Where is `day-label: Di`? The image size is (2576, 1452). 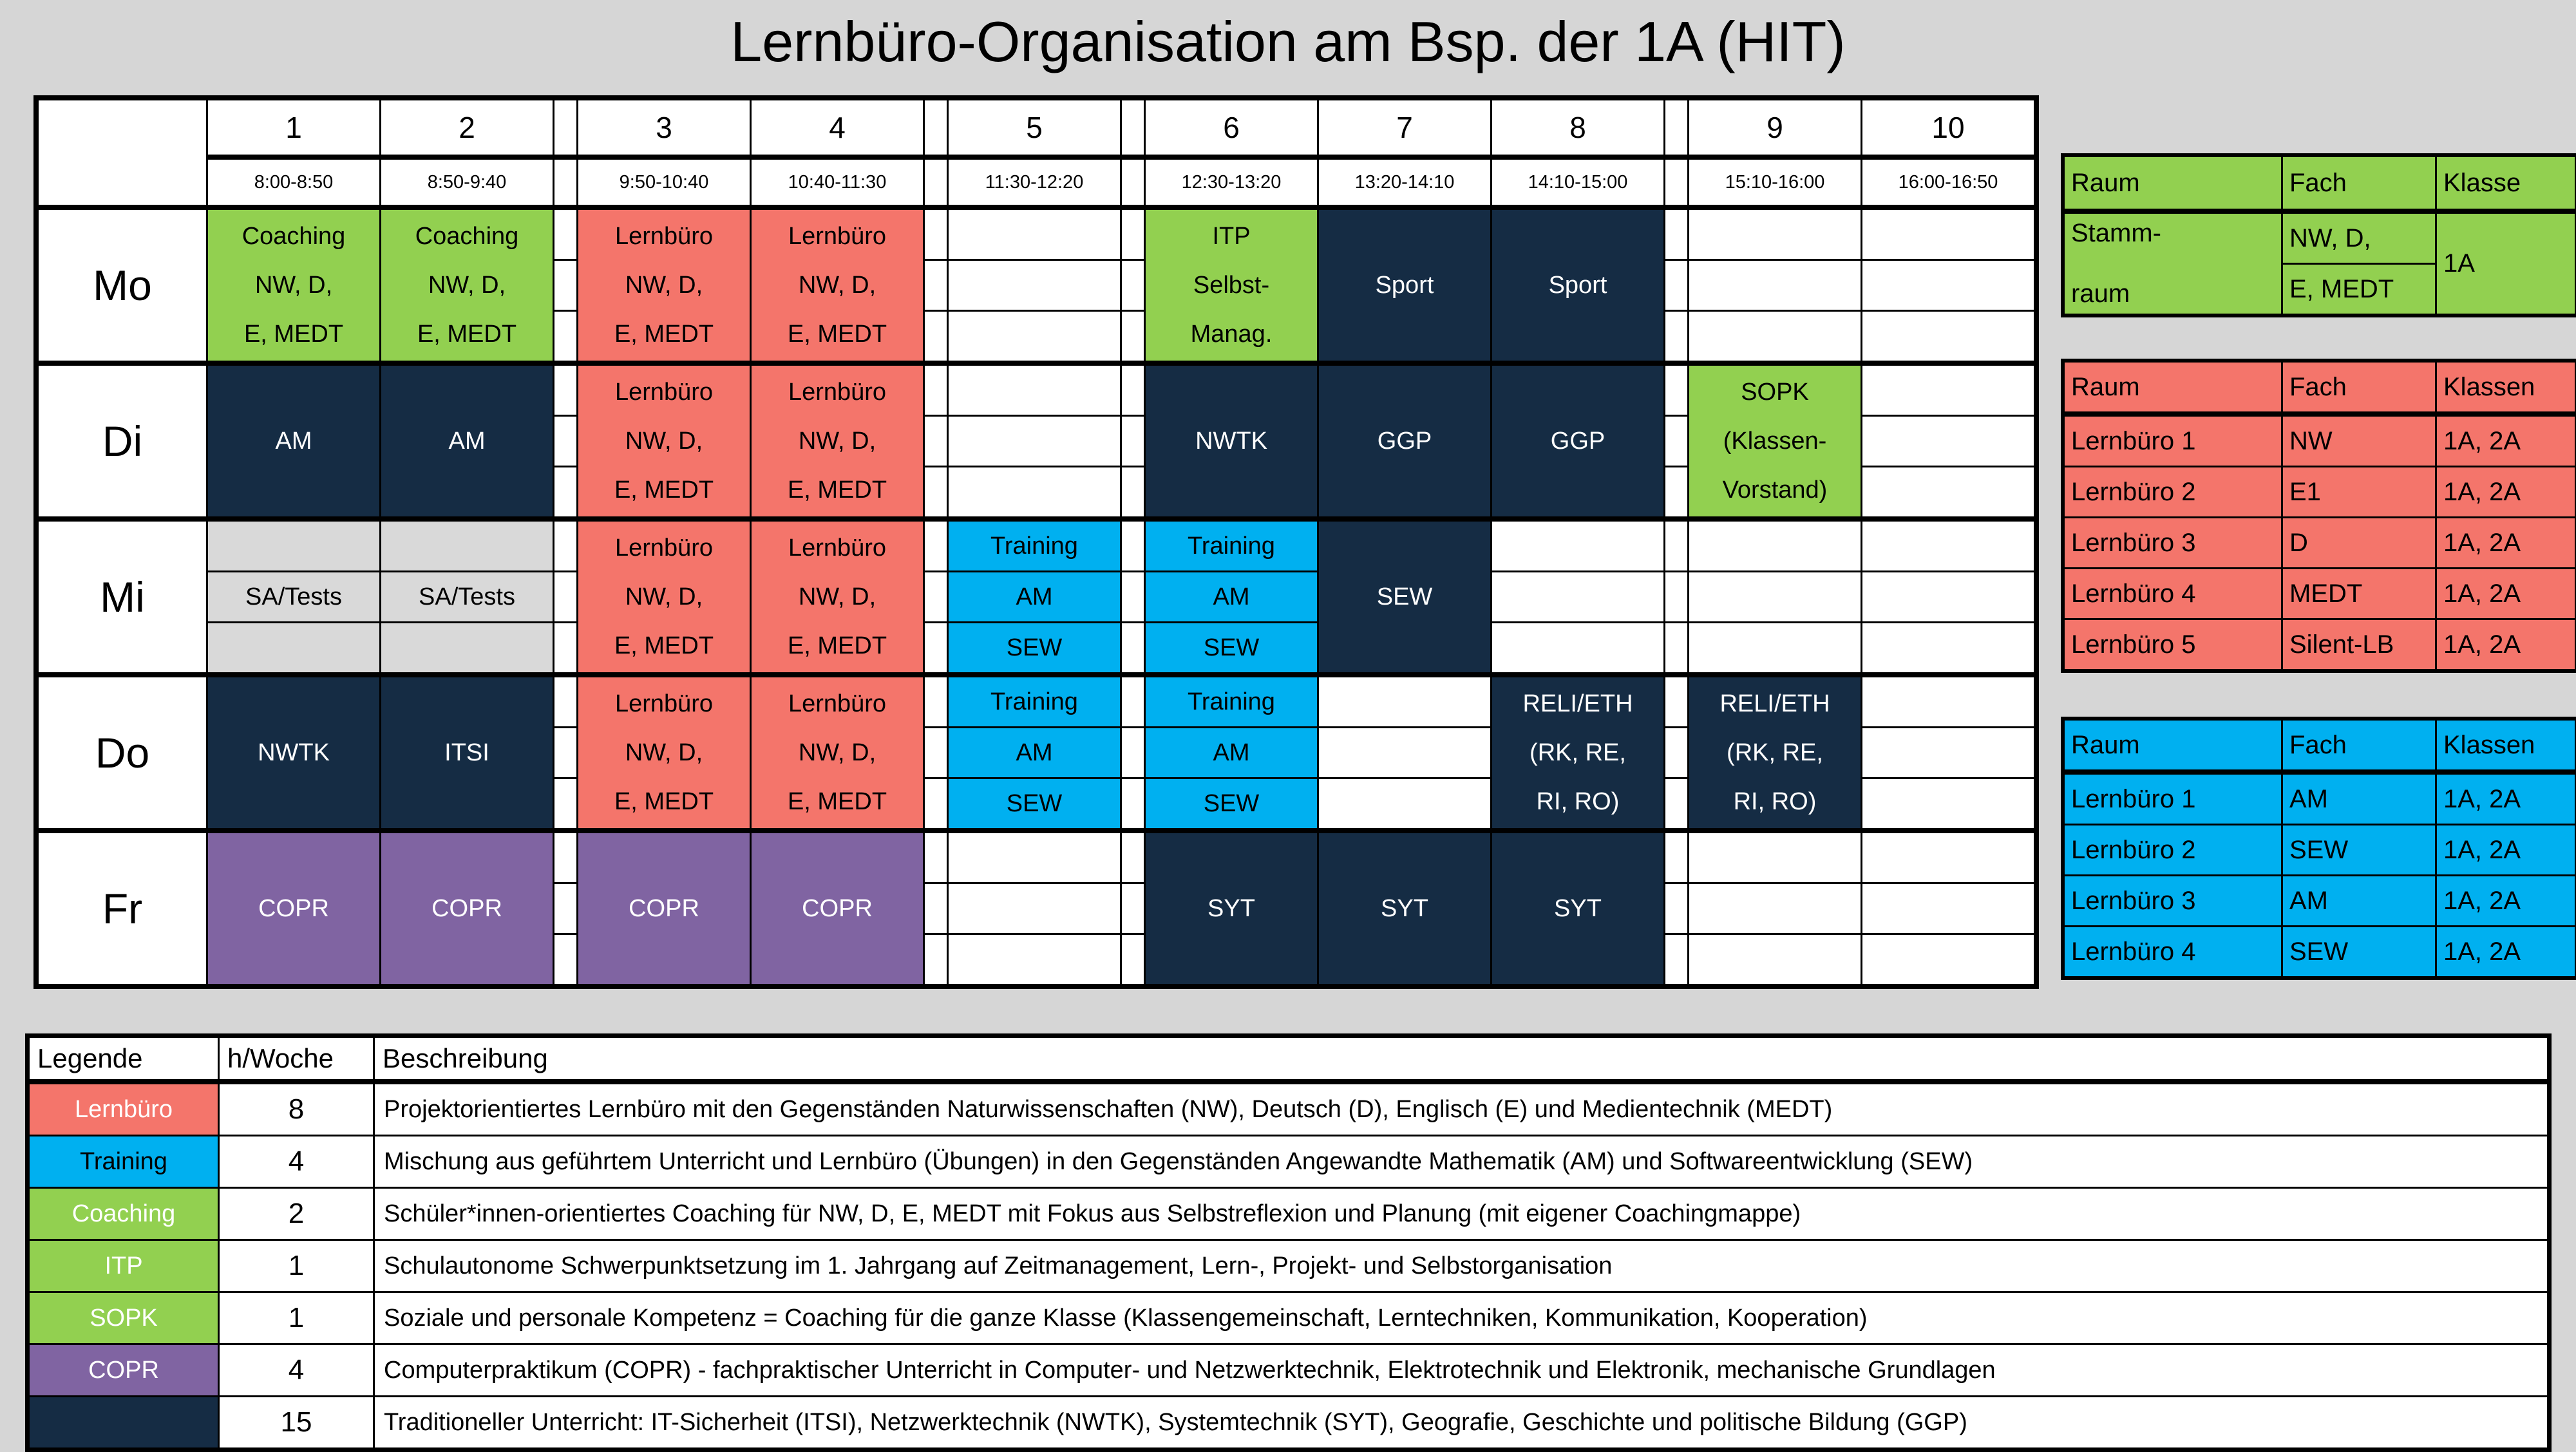
day-label: Di is located at coordinates (123, 441).